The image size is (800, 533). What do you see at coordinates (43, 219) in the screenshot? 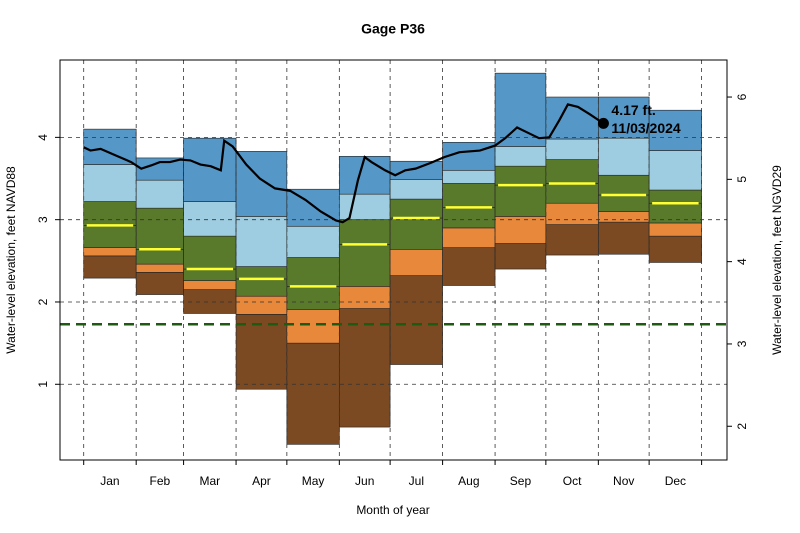
I see `y-tick-label: 3` at bounding box center [43, 219].